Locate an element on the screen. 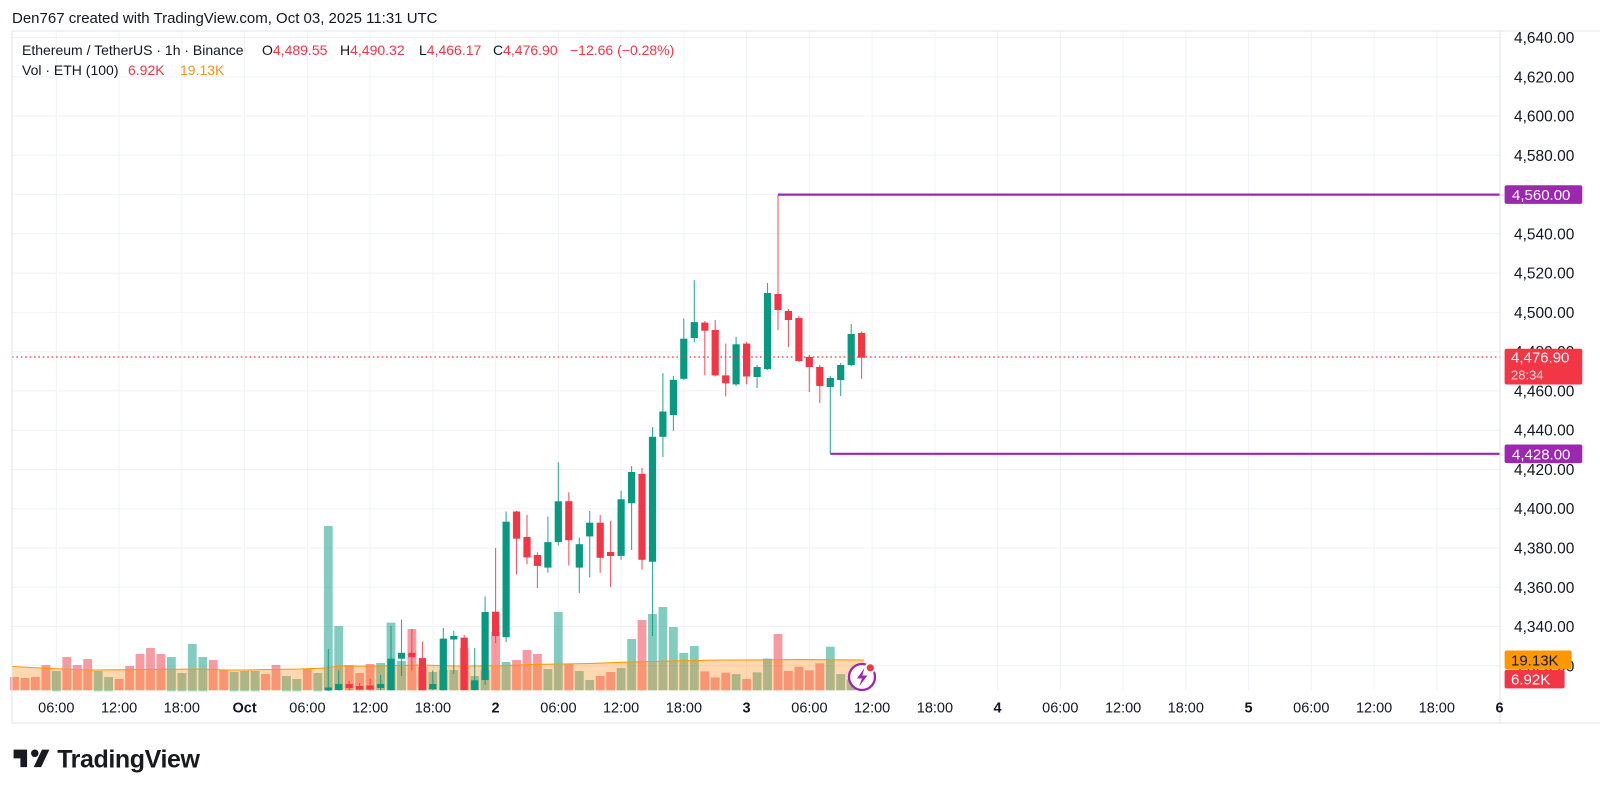 The image size is (1600, 800). svg-text: 4,340.00 is located at coordinates (1544, 627).